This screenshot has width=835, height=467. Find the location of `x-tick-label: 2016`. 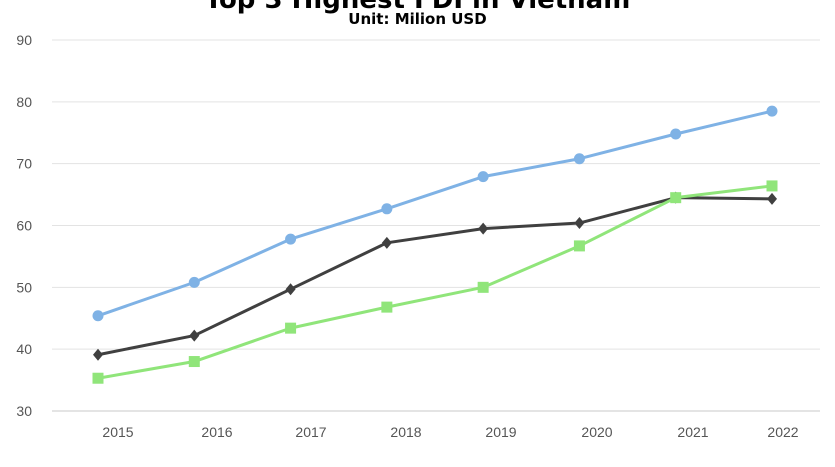

x-tick-label: 2016 is located at coordinates (216, 432).